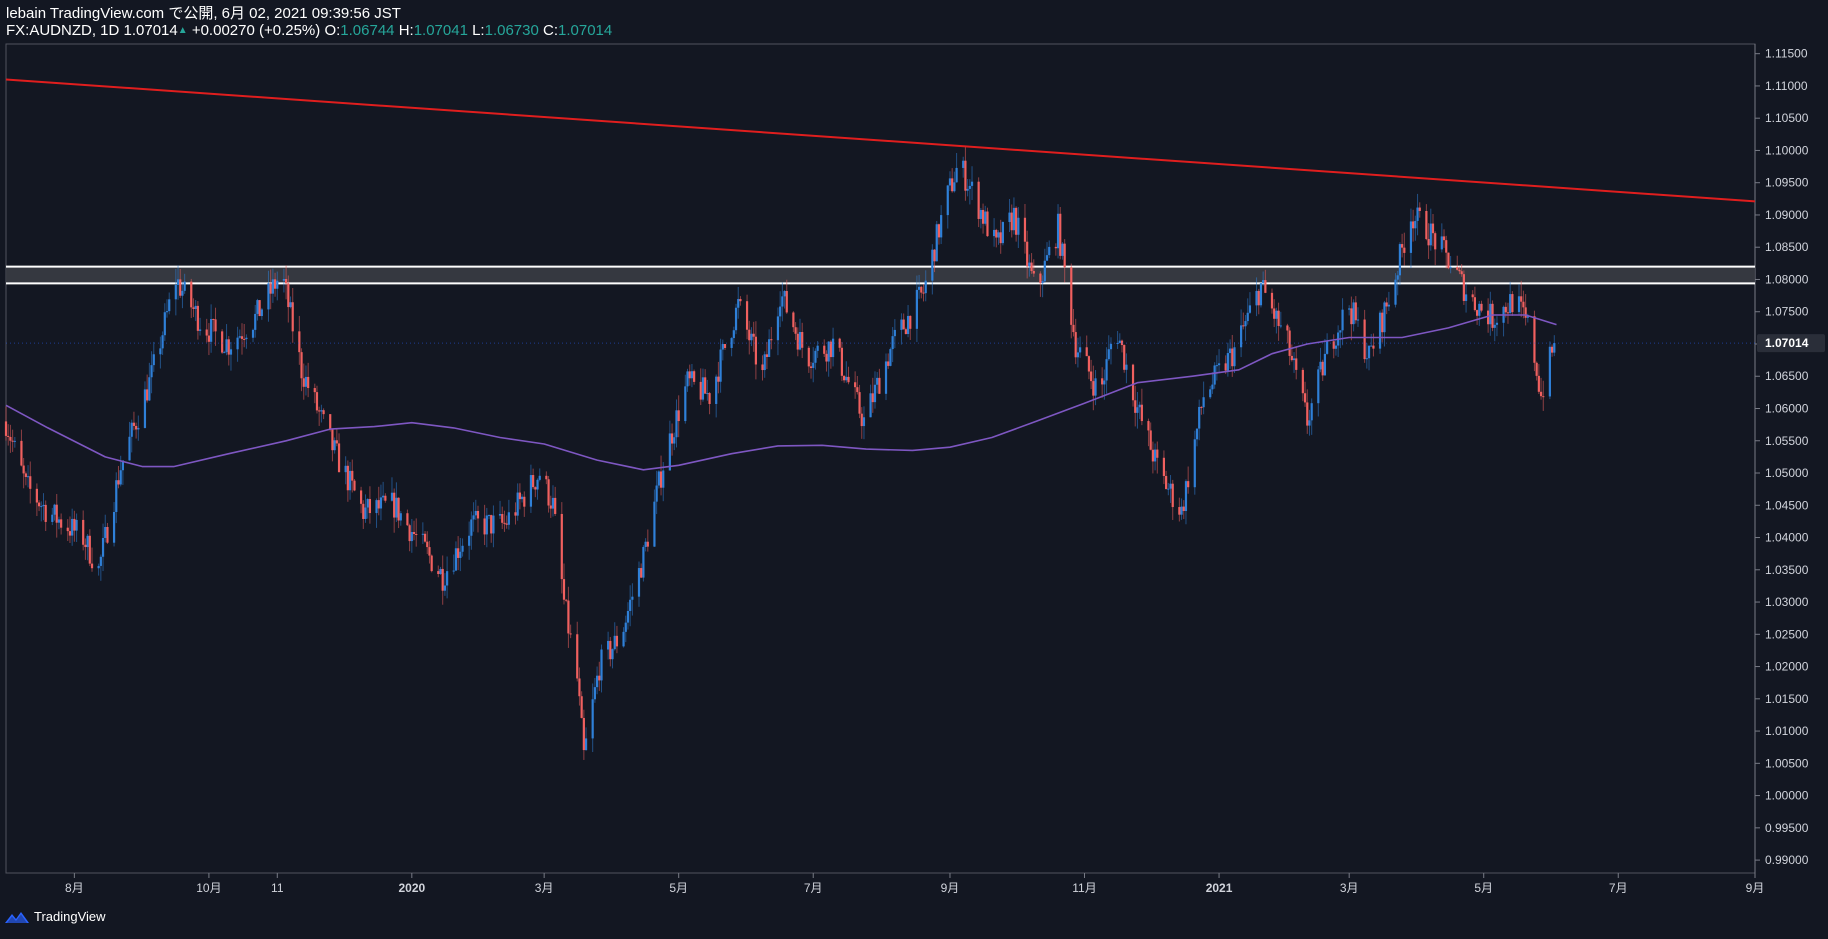  I want to click on y-tick-label: 1.00500, so click(1787, 763).